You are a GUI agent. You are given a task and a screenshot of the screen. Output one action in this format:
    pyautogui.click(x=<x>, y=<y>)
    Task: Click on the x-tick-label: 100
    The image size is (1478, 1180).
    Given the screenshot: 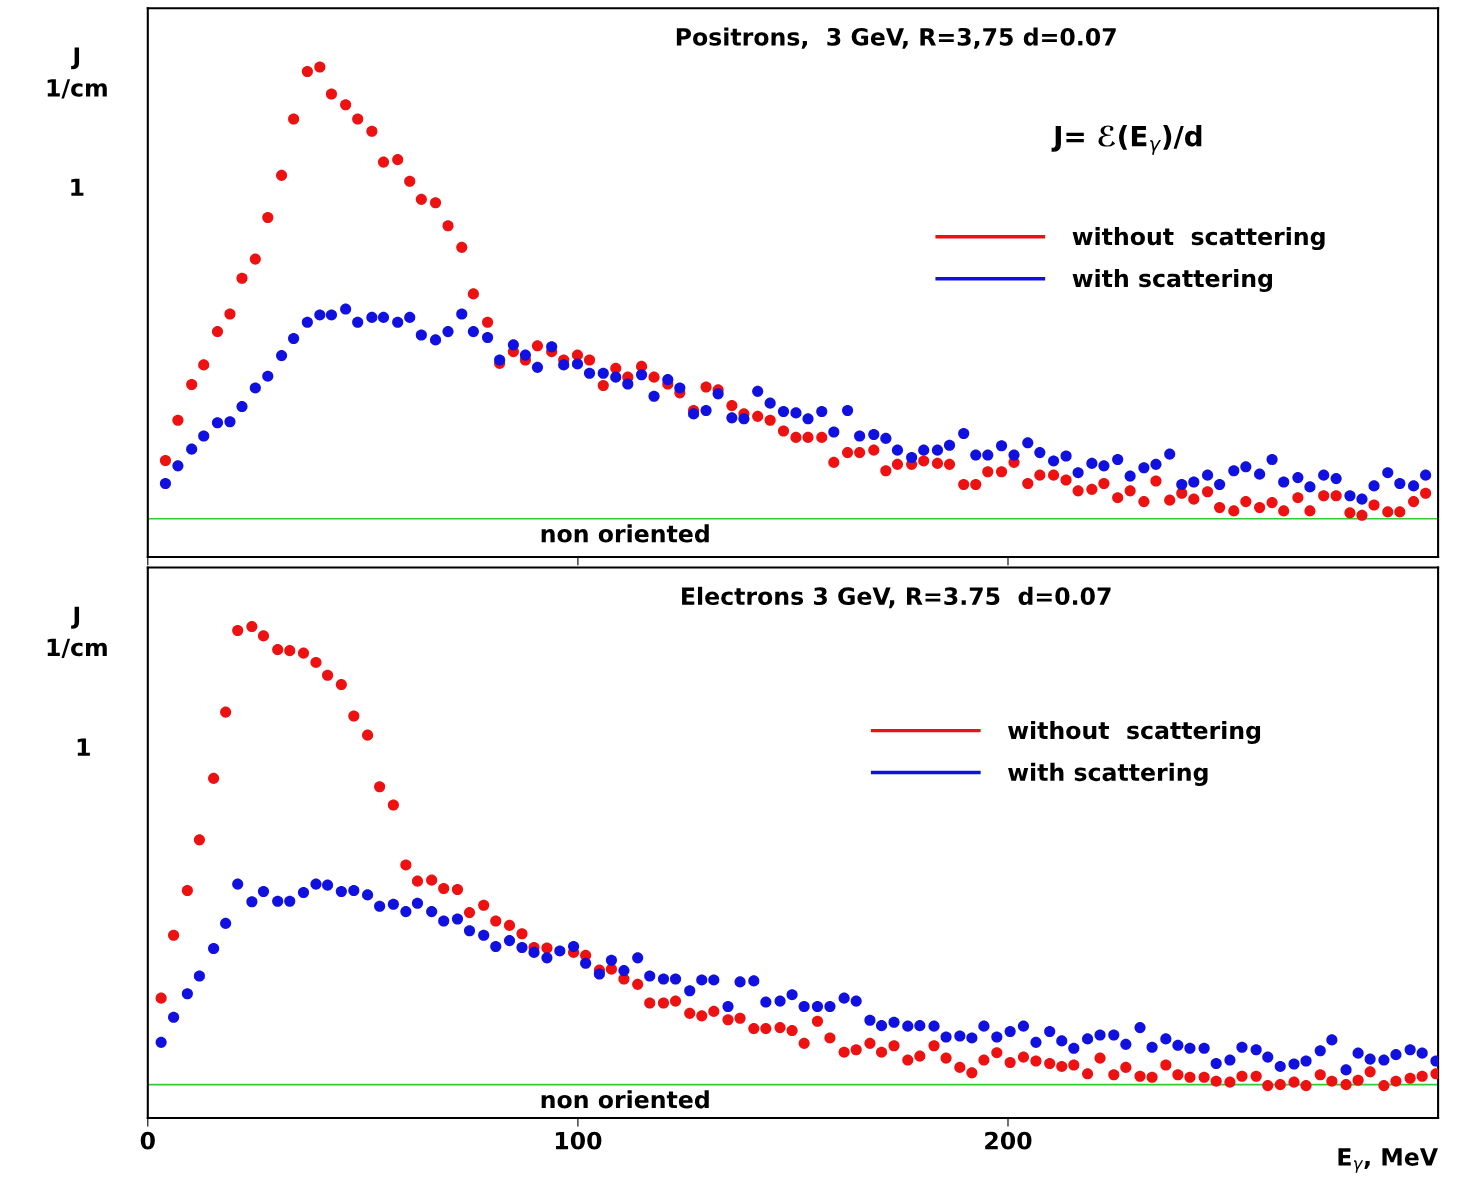 What is the action you would take?
    pyautogui.click(x=578, y=1140)
    